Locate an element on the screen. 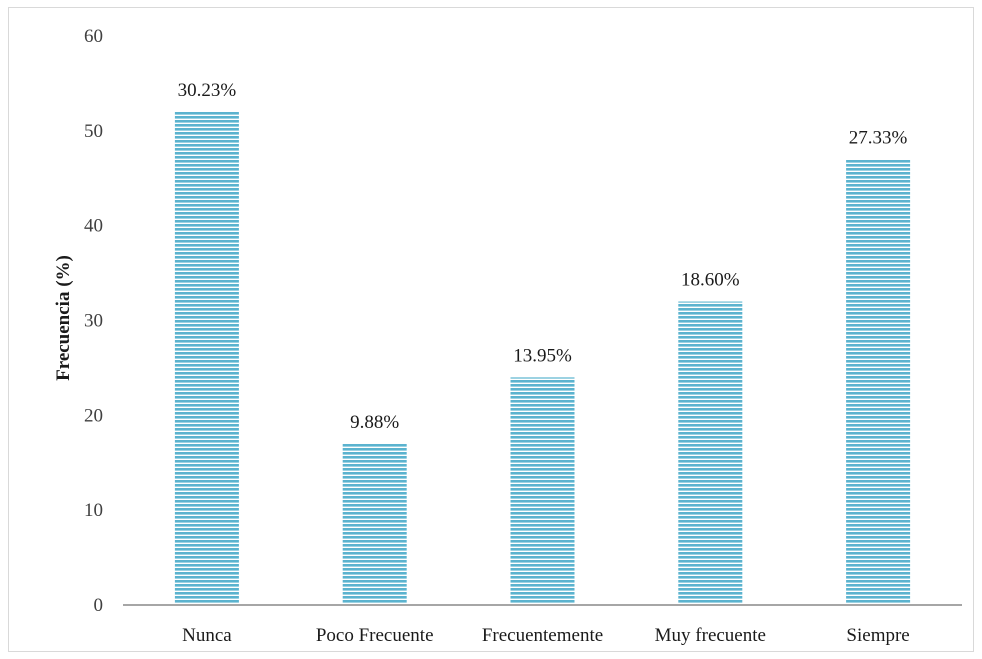 This screenshot has height=659, width=982. x-category-label: Nunca is located at coordinates (207, 635).